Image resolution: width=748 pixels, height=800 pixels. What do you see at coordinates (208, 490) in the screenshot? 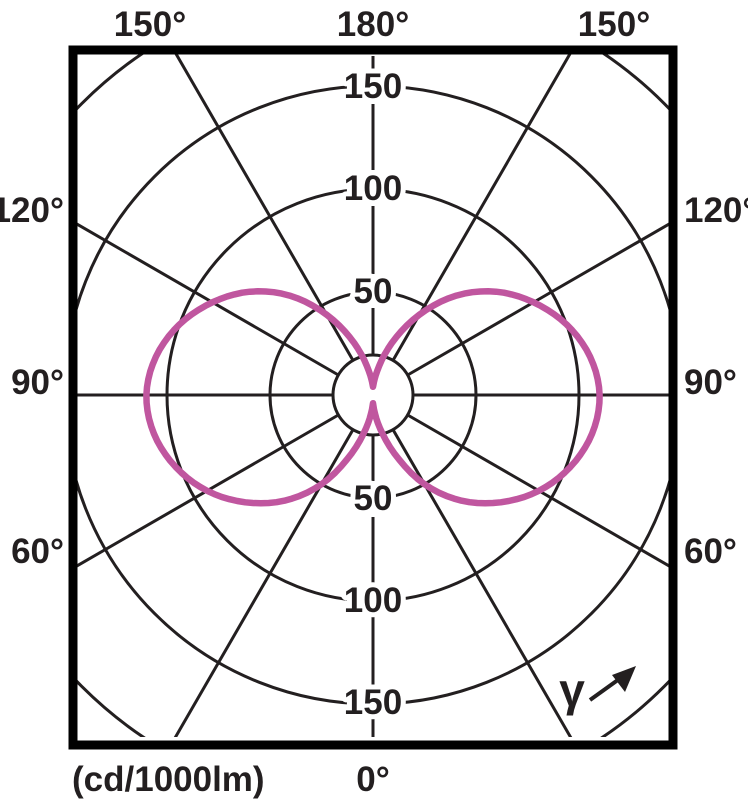
I see `radial-line-60-left` at bounding box center [208, 490].